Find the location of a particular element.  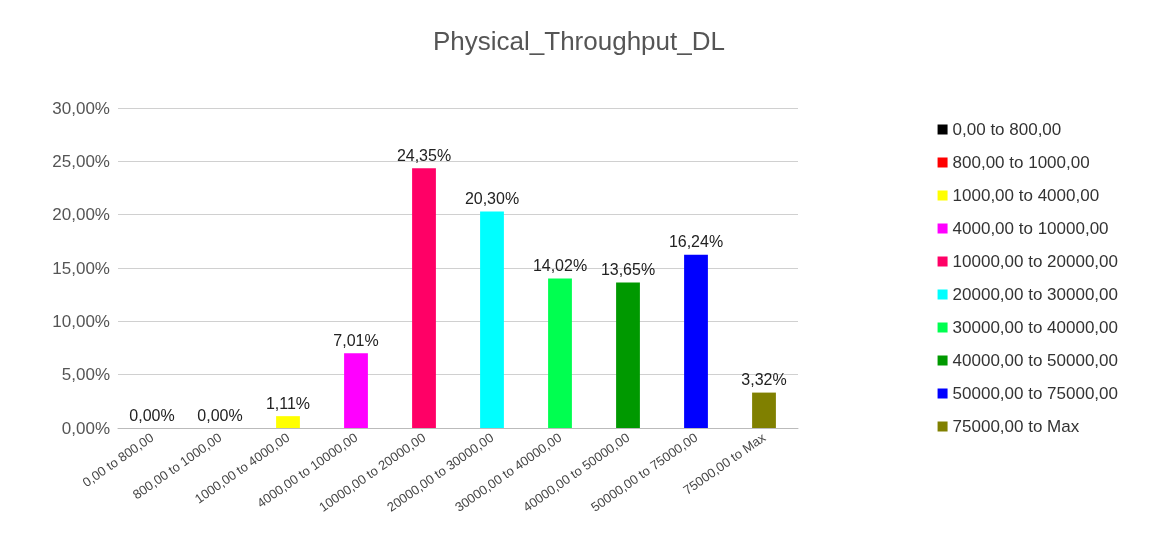

data-label: 7,01% is located at coordinates (356, 340).